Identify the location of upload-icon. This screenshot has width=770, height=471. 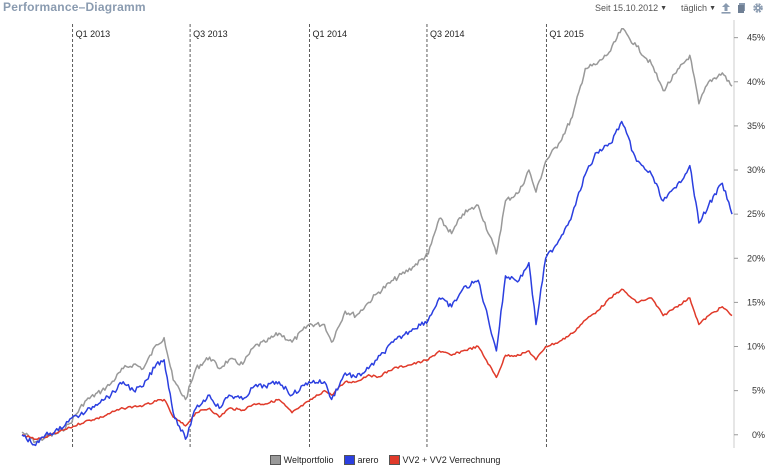
(726, 8).